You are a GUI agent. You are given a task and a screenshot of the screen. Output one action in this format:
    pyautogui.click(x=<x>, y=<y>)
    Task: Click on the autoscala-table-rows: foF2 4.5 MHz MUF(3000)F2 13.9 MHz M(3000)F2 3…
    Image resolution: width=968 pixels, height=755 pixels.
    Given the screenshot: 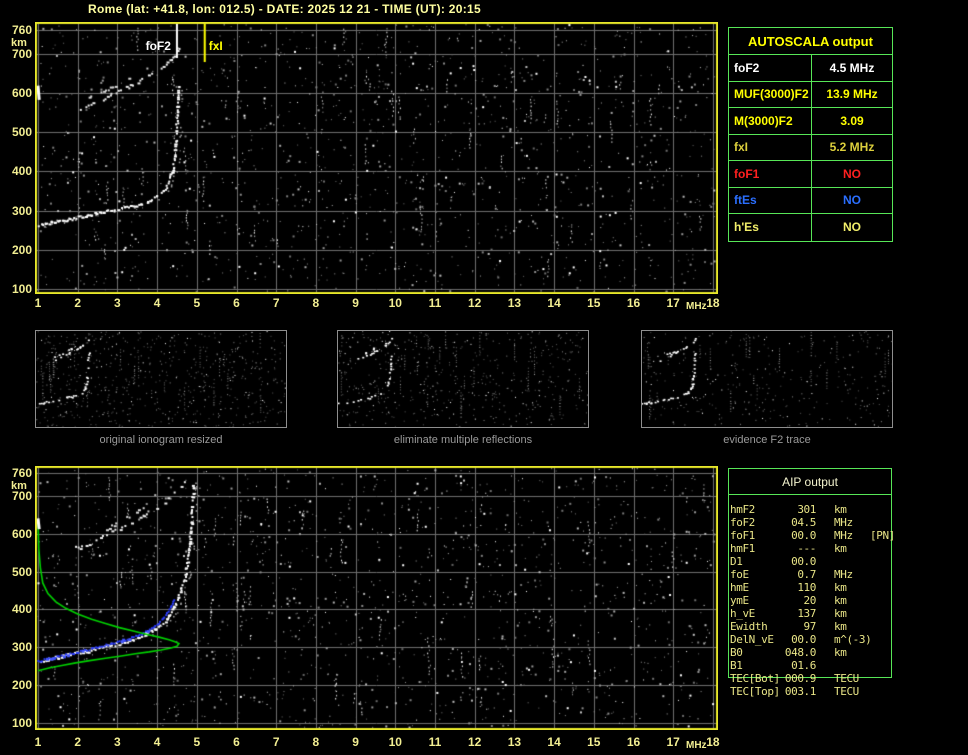 What is the action you would take?
    pyautogui.click(x=810, y=148)
    